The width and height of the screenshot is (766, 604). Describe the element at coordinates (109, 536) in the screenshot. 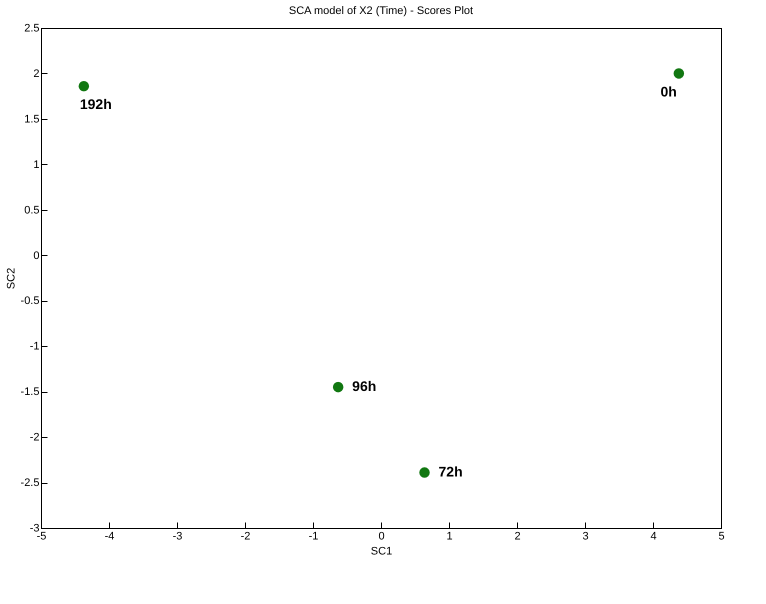

I see `x-tick-label: -4` at that location.